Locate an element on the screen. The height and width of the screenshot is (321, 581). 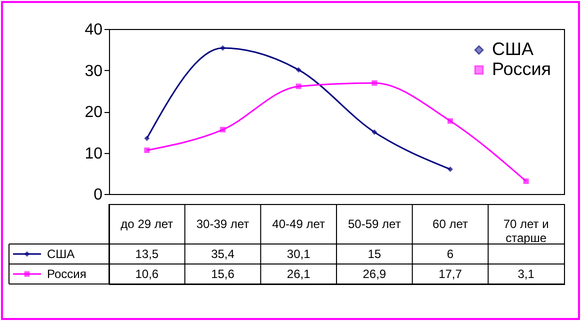
x-tick-label: 60 лет is located at coordinates (450, 224).